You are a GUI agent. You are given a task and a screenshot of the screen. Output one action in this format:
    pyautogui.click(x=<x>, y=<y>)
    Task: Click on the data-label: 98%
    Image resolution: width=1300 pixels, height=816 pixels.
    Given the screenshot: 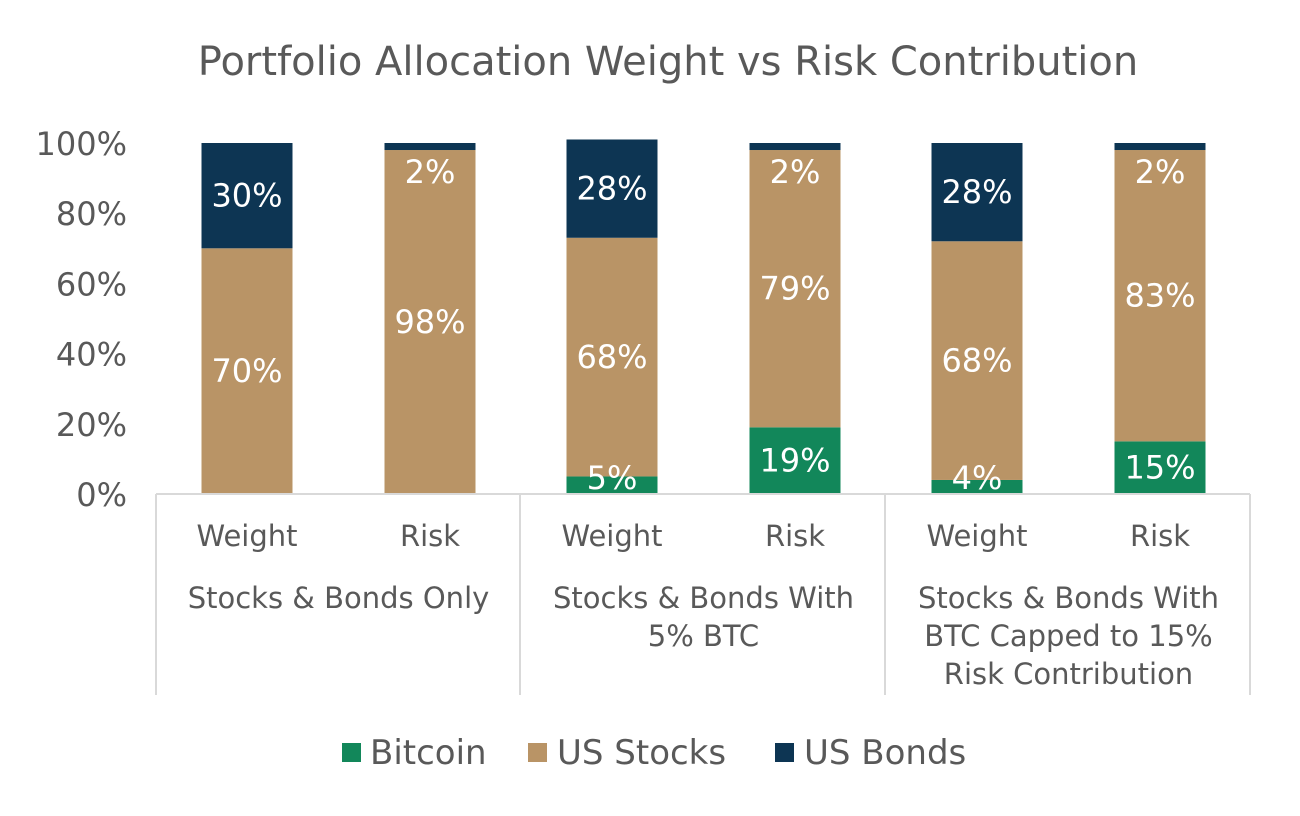 What is the action you would take?
    pyautogui.click(x=429, y=322)
    